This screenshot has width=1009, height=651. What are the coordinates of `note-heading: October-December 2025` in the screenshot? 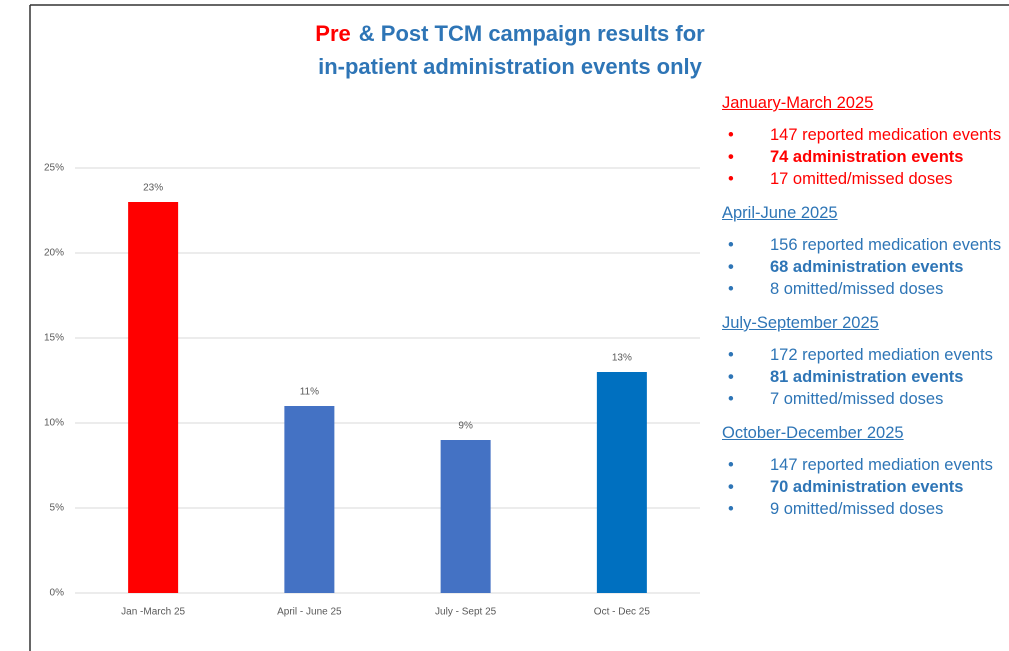 It's located at (813, 433).